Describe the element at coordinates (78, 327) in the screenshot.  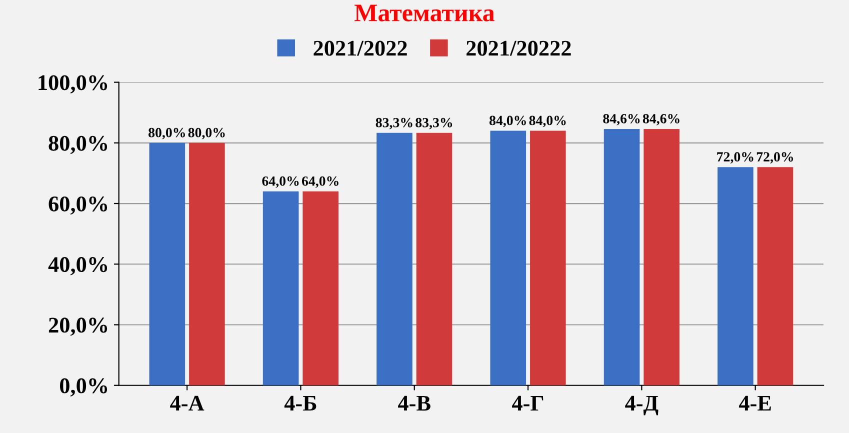
I see `y-tick-label: 20,0%` at that location.